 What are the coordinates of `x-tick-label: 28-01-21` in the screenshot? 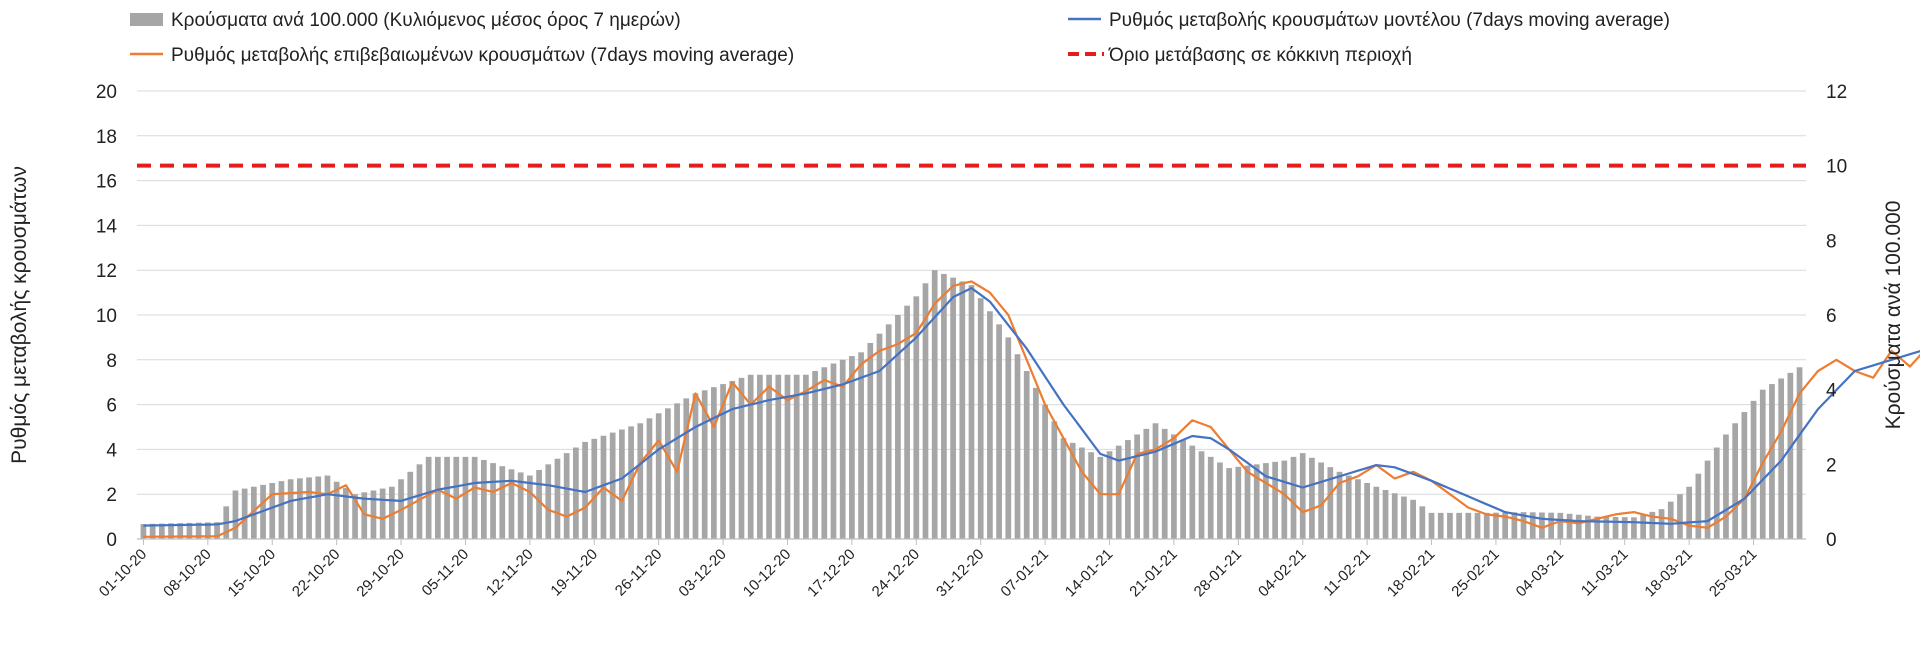 It's located at (1218, 573).